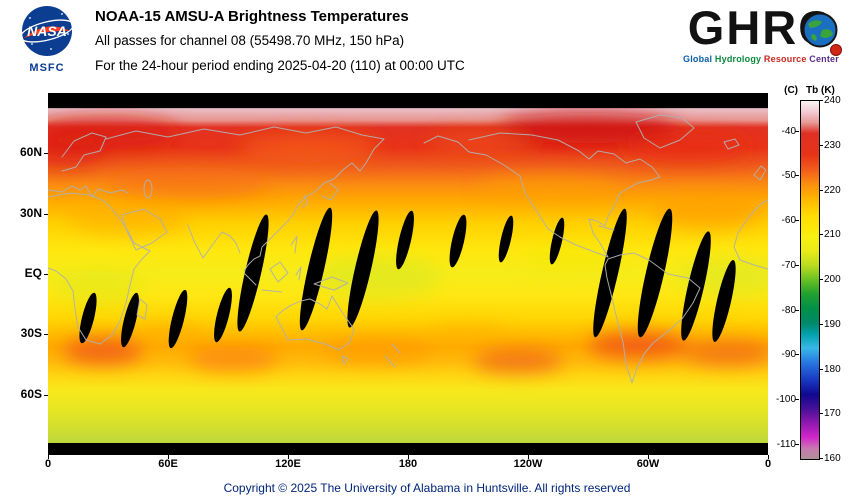 This screenshot has height=502, width=854. Describe the element at coordinates (698, 59) in the screenshot. I see `ghrc-tagline-word: Global` at that location.